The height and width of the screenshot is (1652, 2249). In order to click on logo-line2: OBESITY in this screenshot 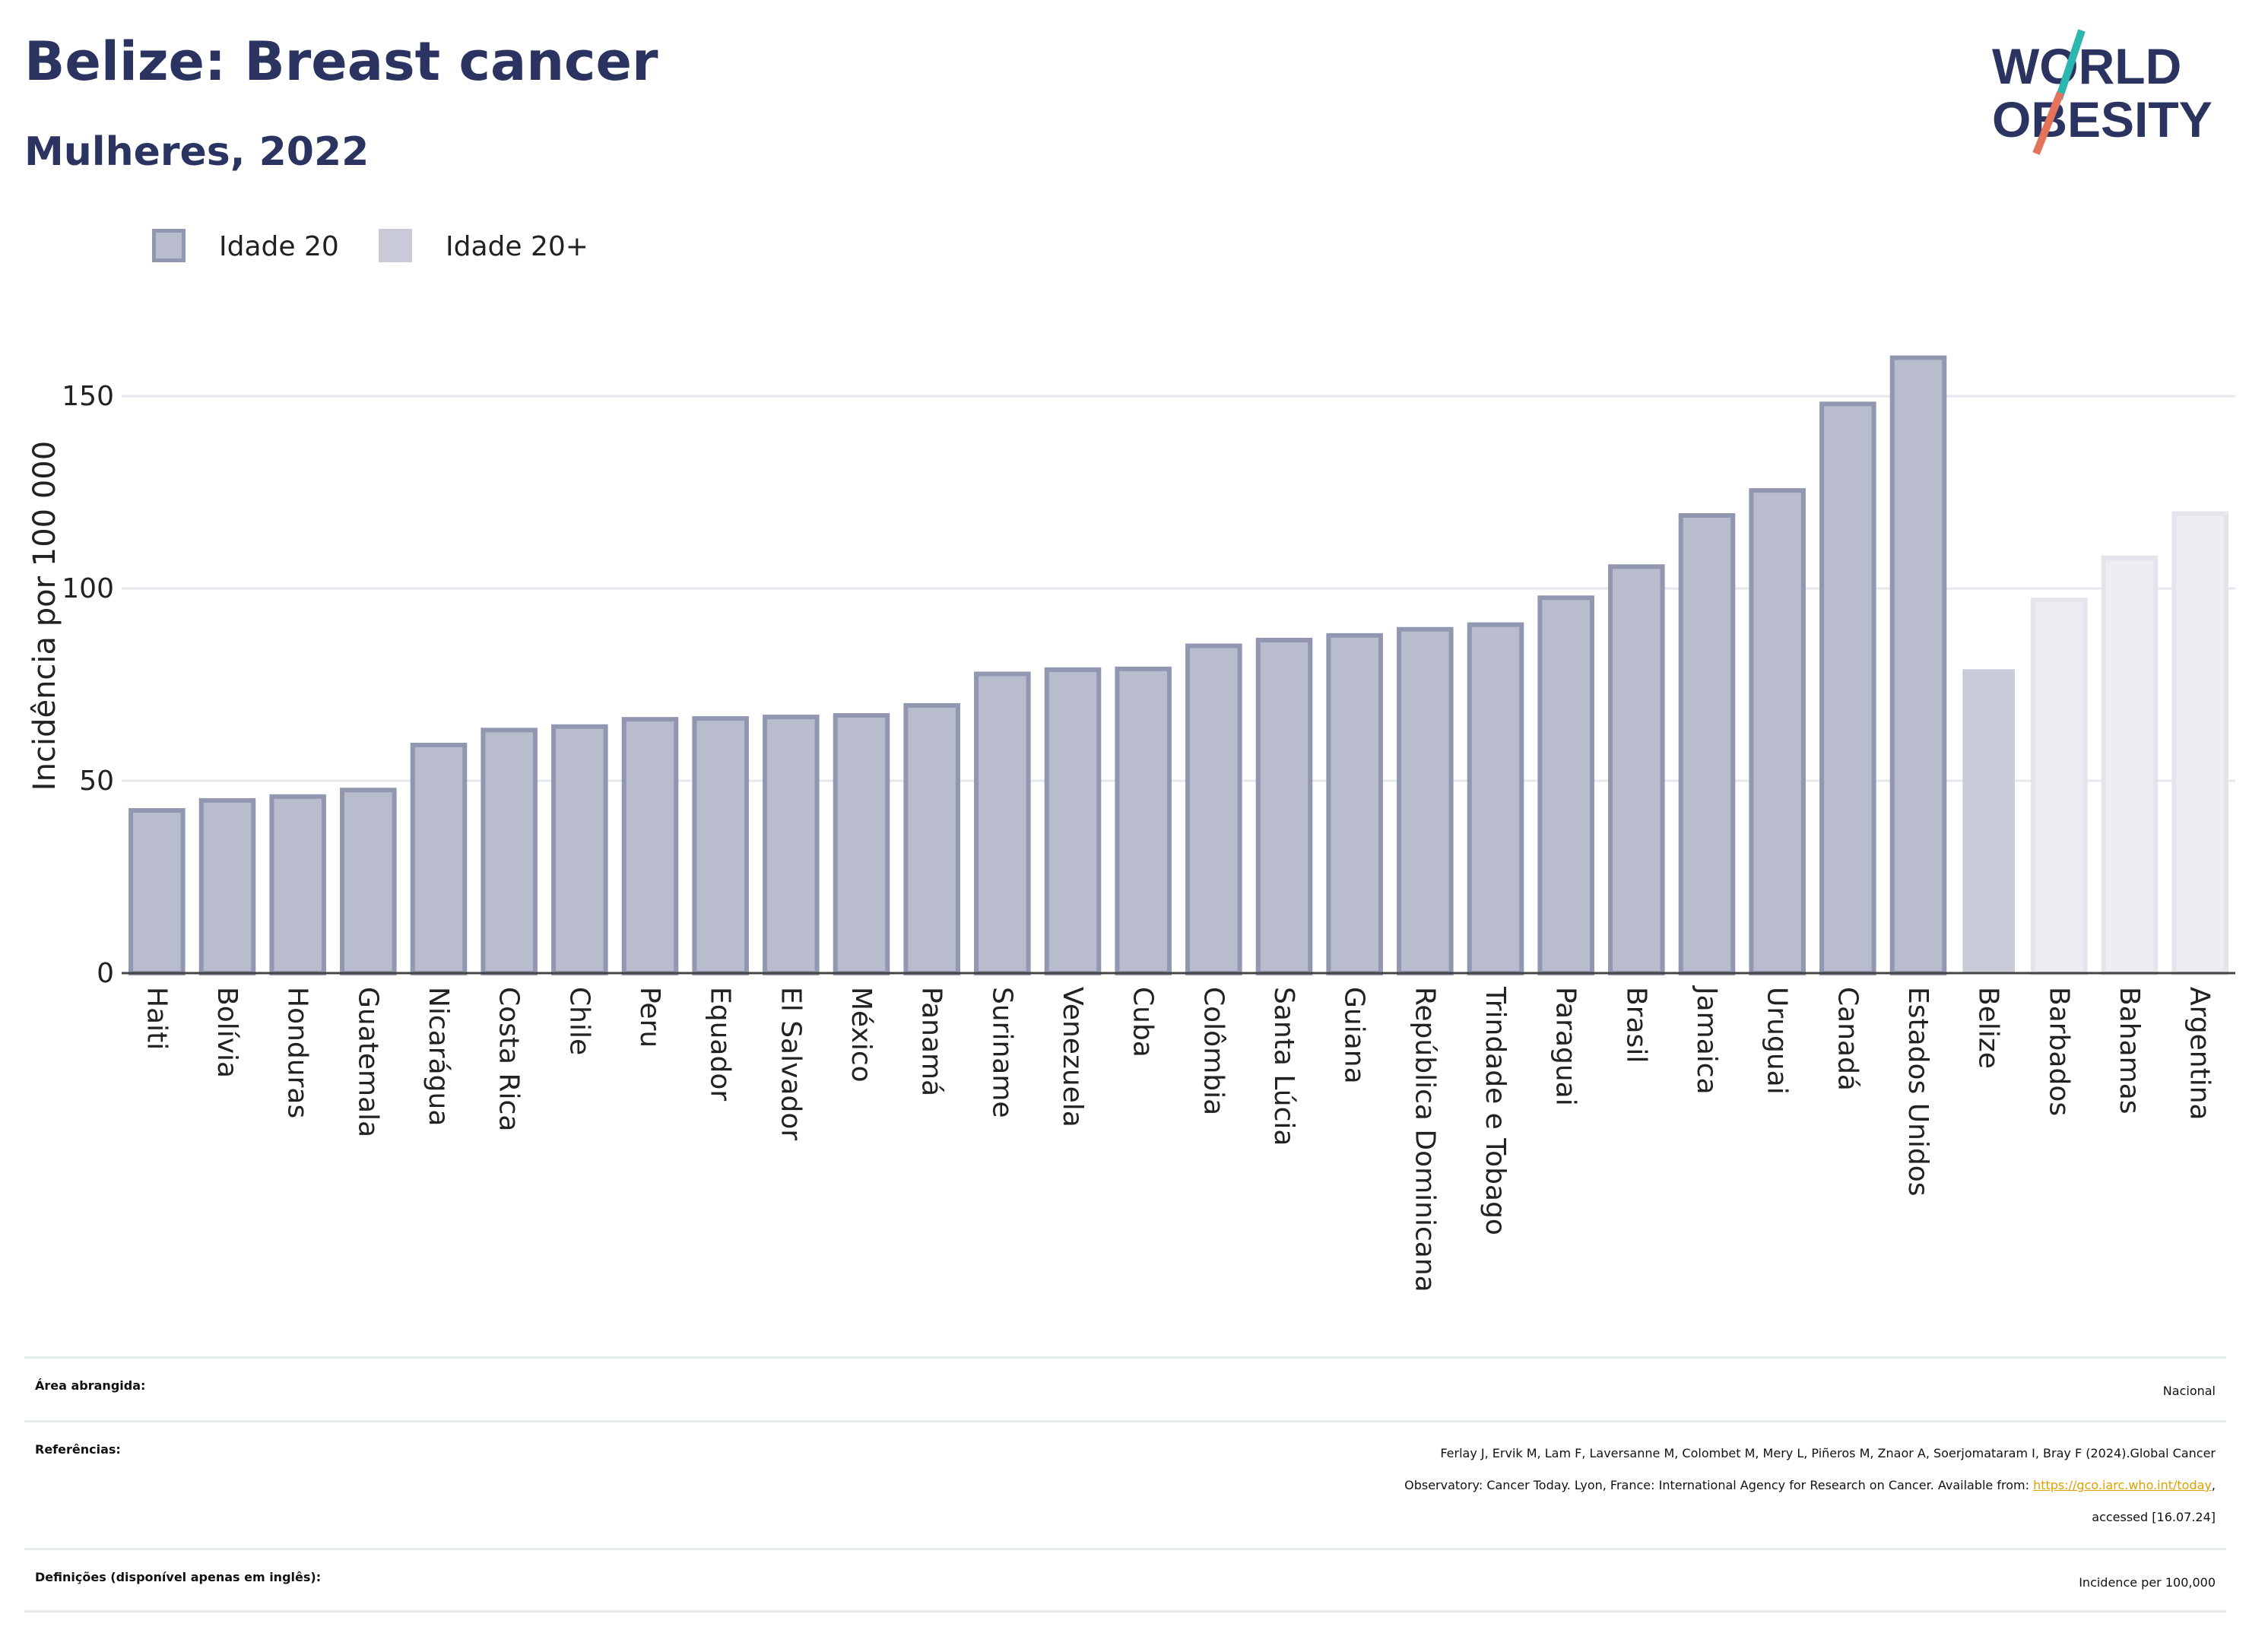, I will do `click(2102, 119)`.